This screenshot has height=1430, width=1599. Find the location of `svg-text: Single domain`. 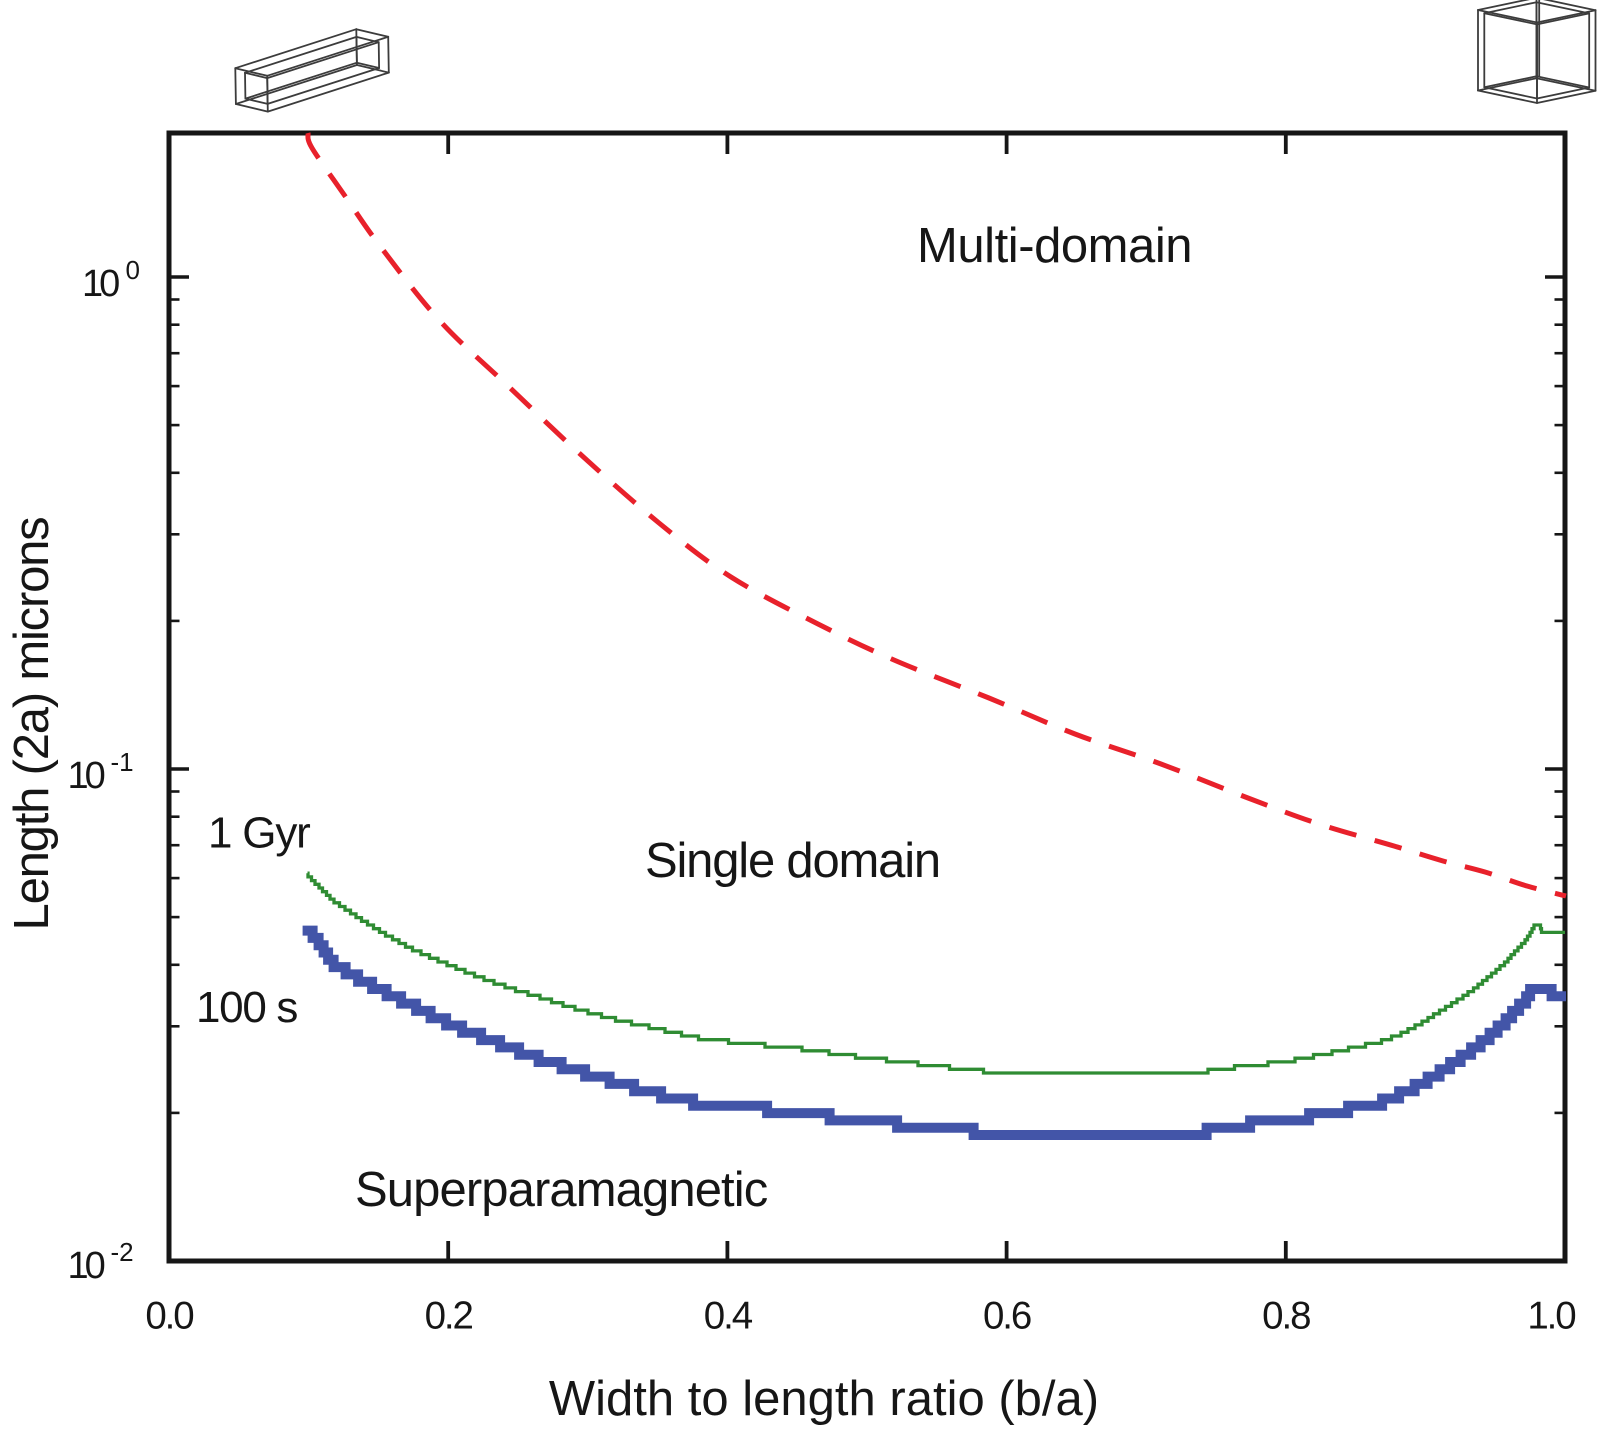

svg-text: Single domain is located at coordinates (792, 861).